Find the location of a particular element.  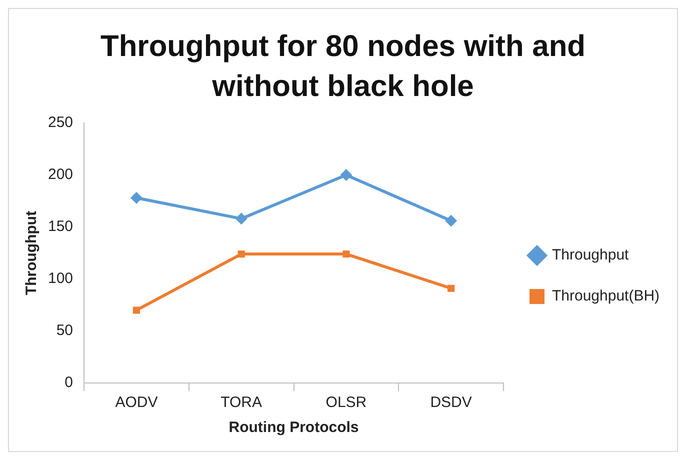

y-tick-label: 0 is located at coordinates (69, 383).